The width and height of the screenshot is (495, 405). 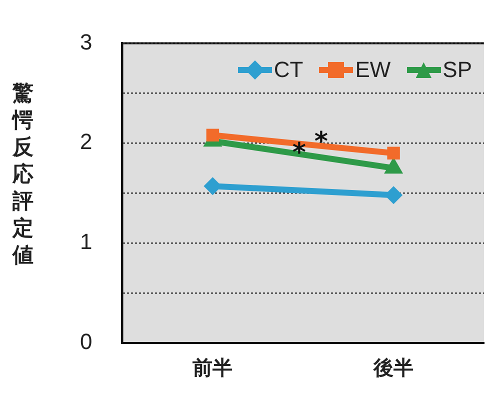 I want to click on y-tick-label: 3, so click(x=86, y=41).